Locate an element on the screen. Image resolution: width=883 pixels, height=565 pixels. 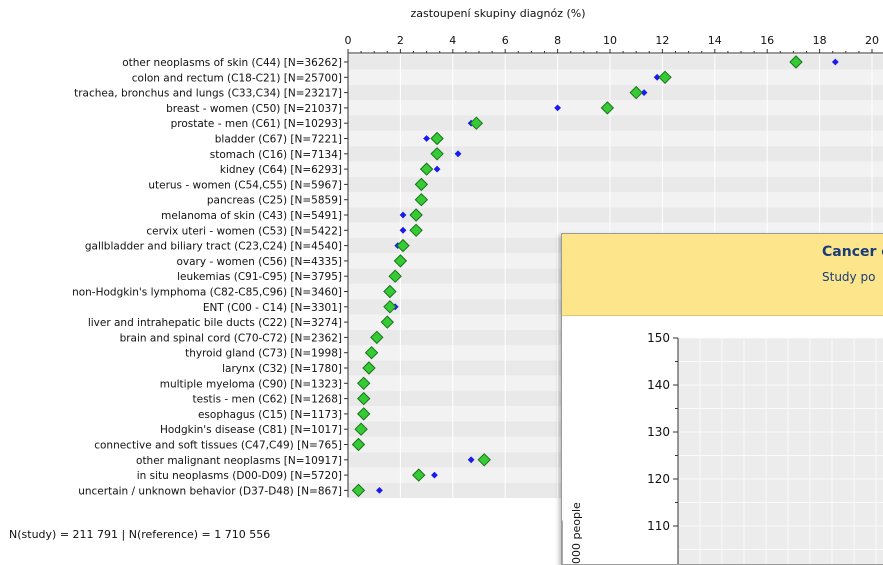
category-label: leukemias (C91-C95) [N=3795] is located at coordinates (259, 277).